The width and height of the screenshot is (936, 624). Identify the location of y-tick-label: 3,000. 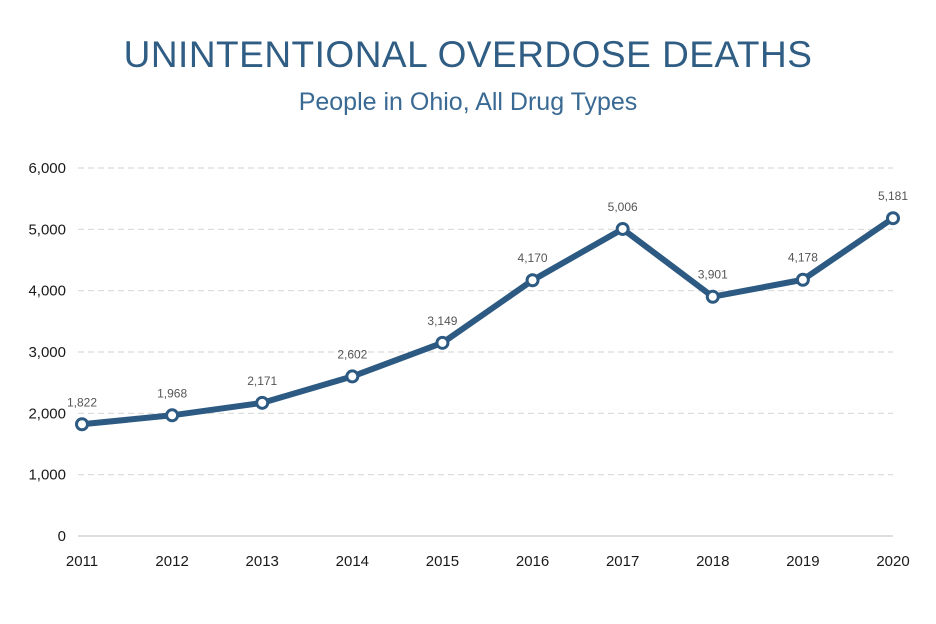
(47, 352).